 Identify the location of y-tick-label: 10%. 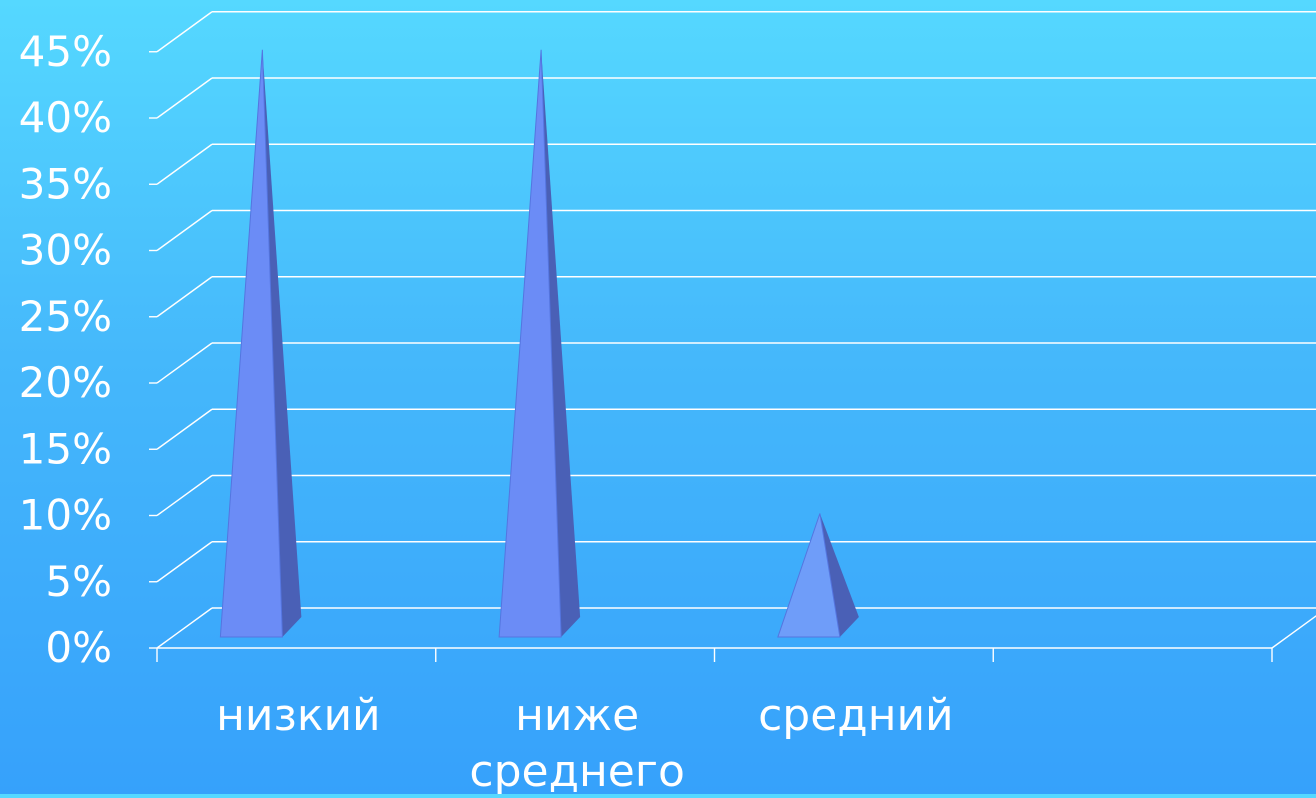
(65, 515).